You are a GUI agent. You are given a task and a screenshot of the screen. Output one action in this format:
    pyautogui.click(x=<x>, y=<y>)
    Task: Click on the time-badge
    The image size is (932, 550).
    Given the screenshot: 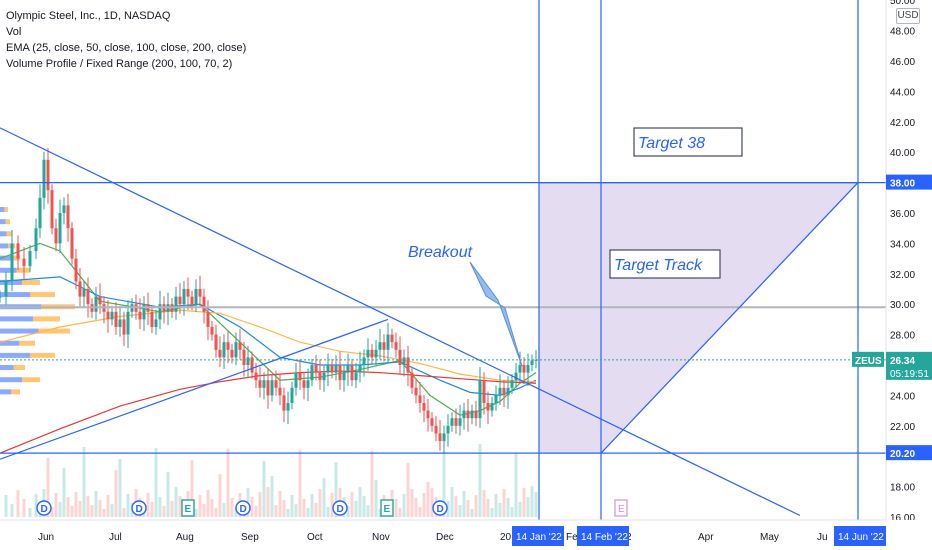 What is the action you would take?
    pyautogui.click(x=538, y=536)
    